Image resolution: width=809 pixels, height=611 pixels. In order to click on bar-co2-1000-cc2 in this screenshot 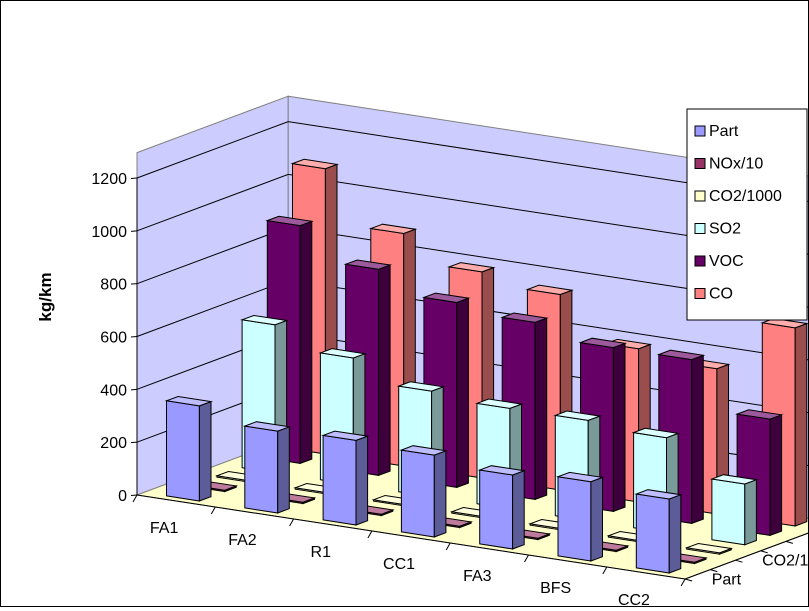, I will do `click(709, 548)`.